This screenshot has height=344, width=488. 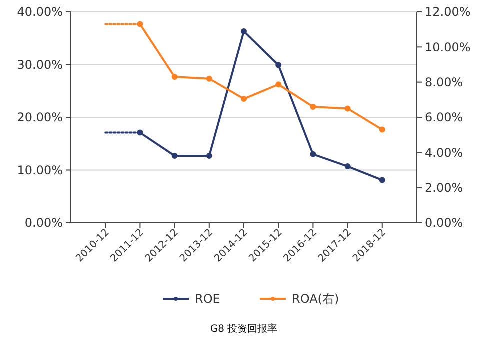 What do you see at coordinates (40, 12) in the screenshot?
I see `y-tick-label: 40.00%` at bounding box center [40, 12].